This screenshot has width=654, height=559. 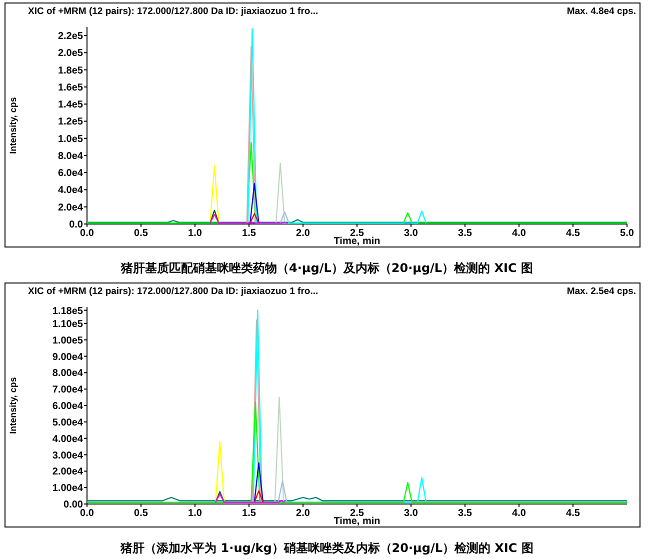 I want to click on y-tick-label: 2.2e5, so click(x=71, y=36).